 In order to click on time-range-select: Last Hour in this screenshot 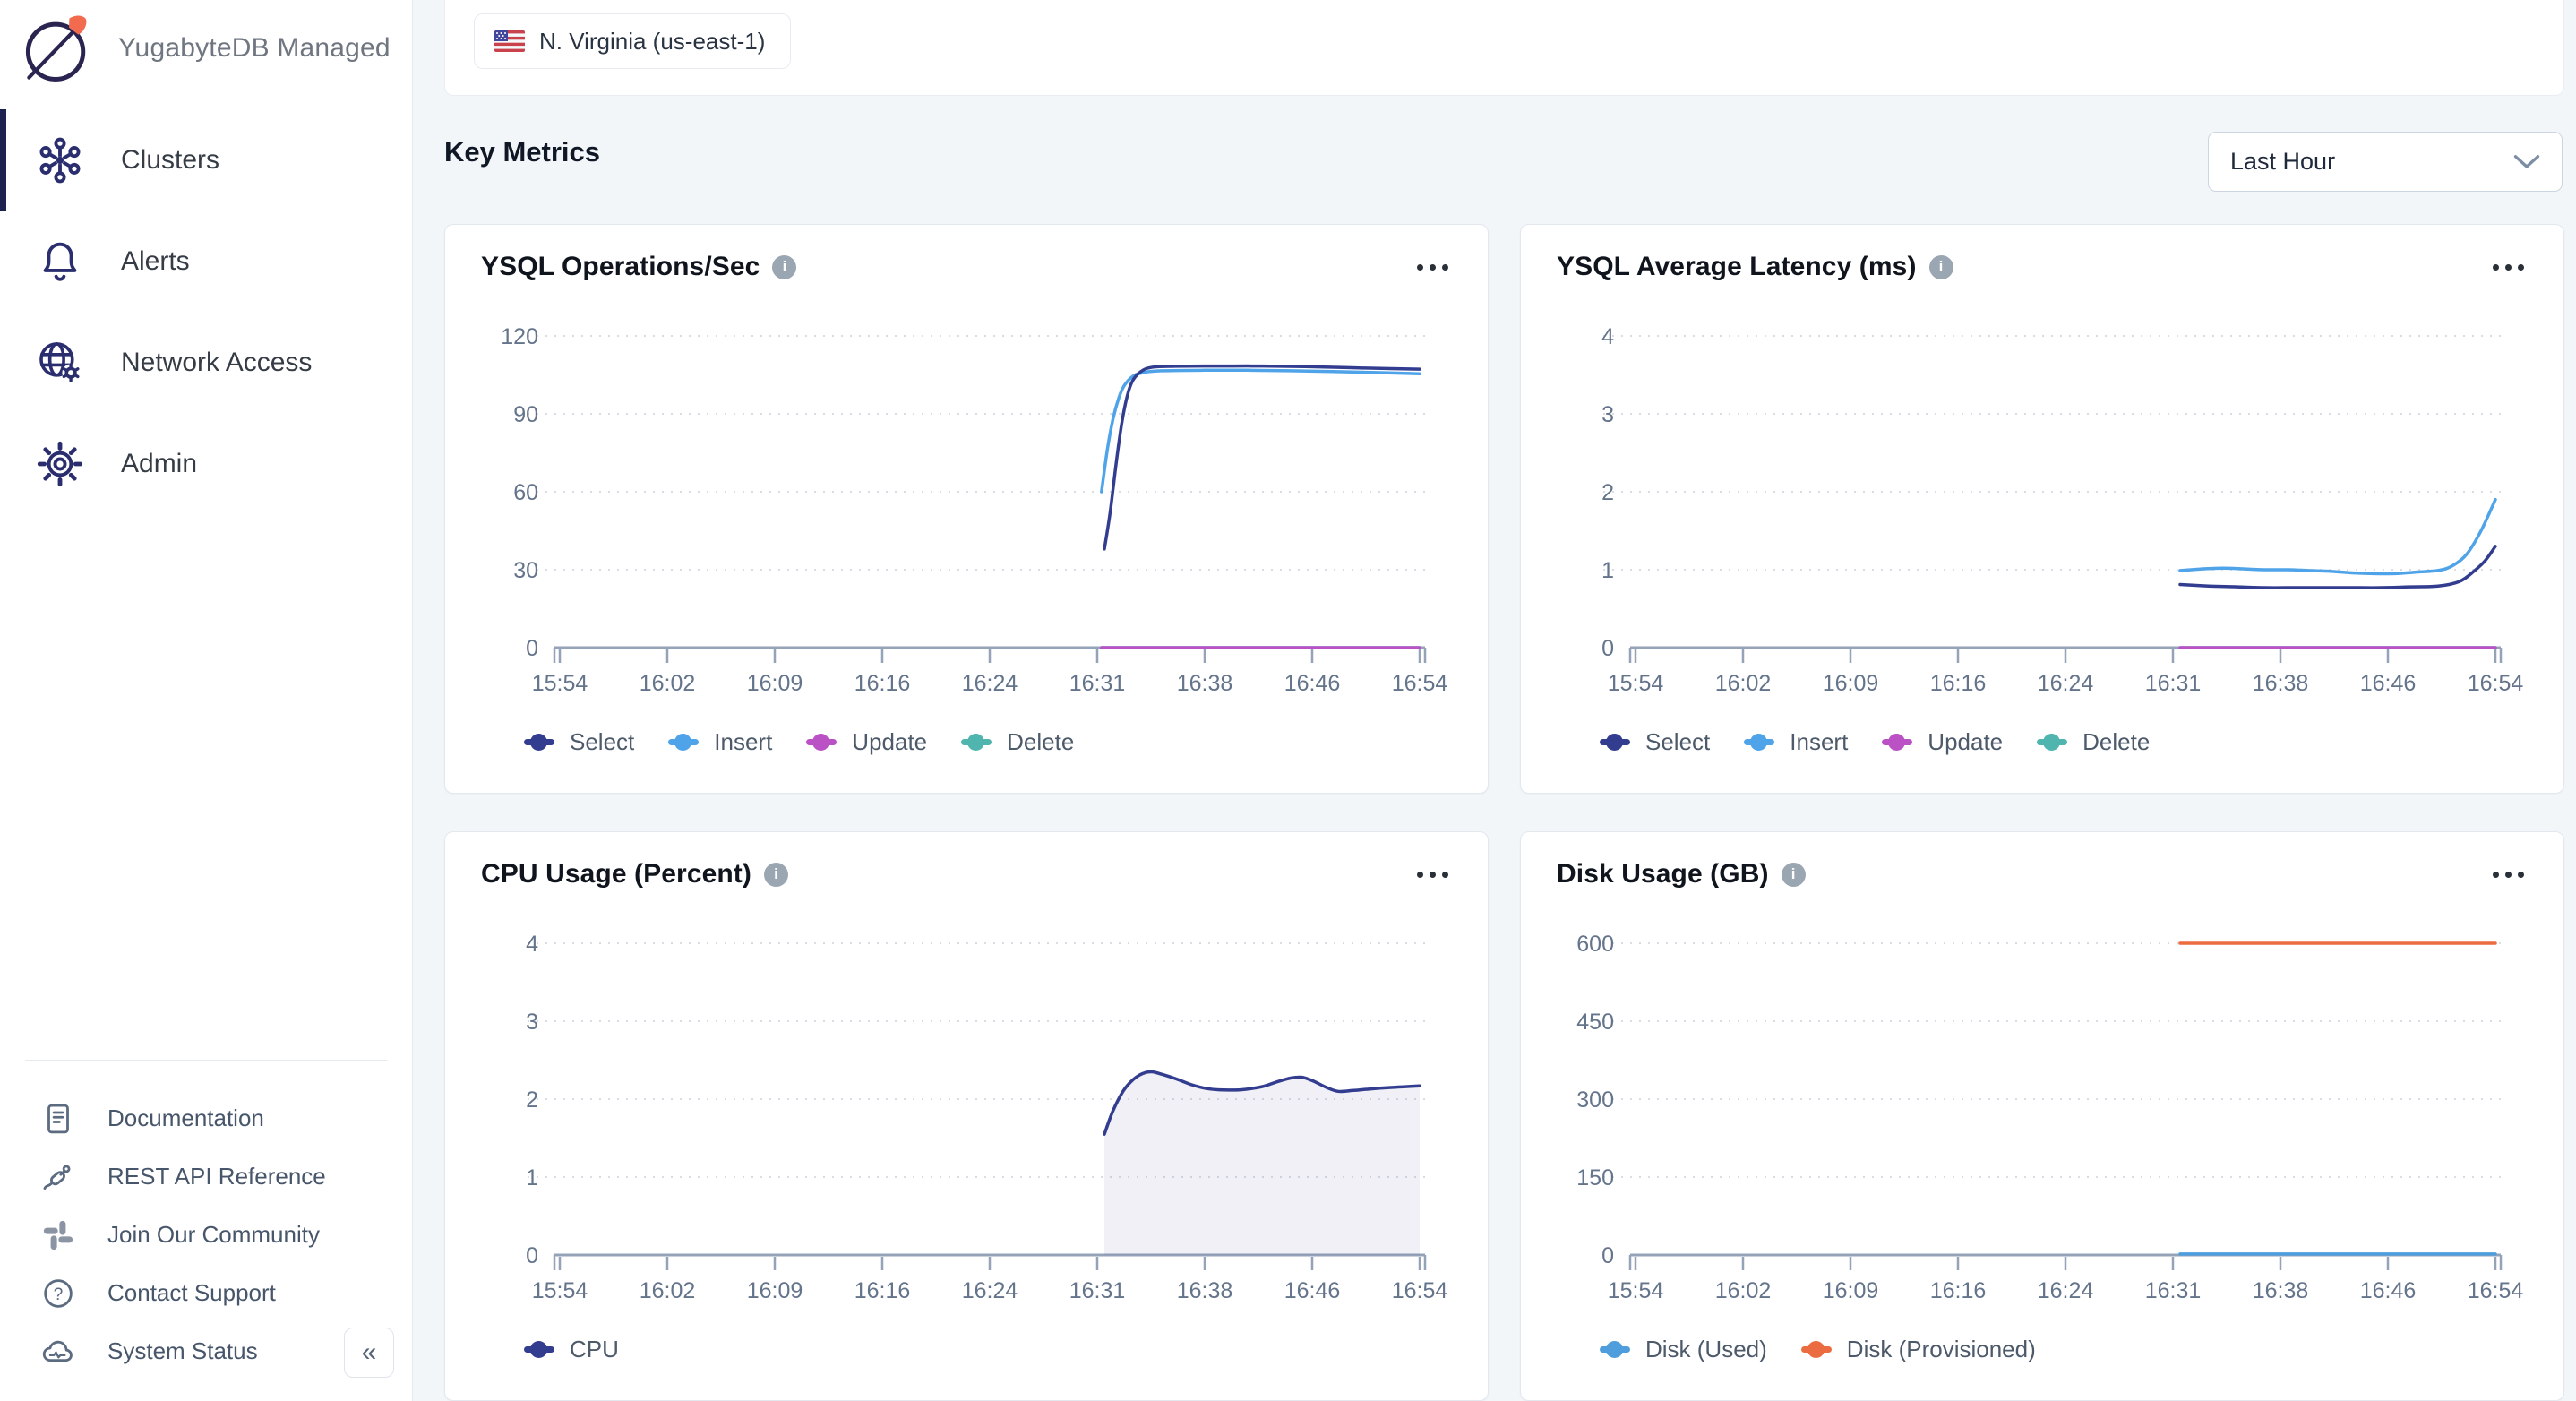, I will do `click(2385, 162)`.